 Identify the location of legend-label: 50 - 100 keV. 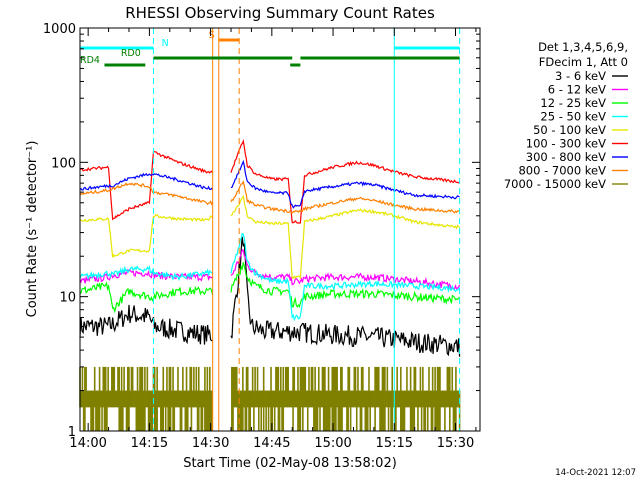
(569, 130).